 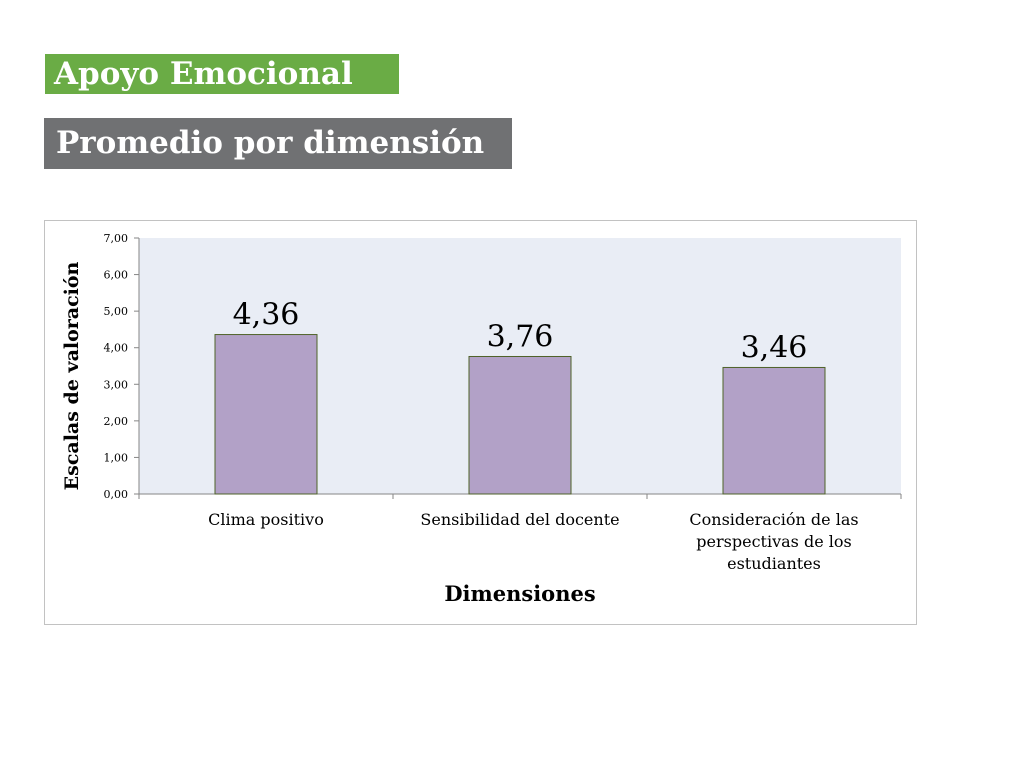 I want to click on bars, so click(x=520, y=414).